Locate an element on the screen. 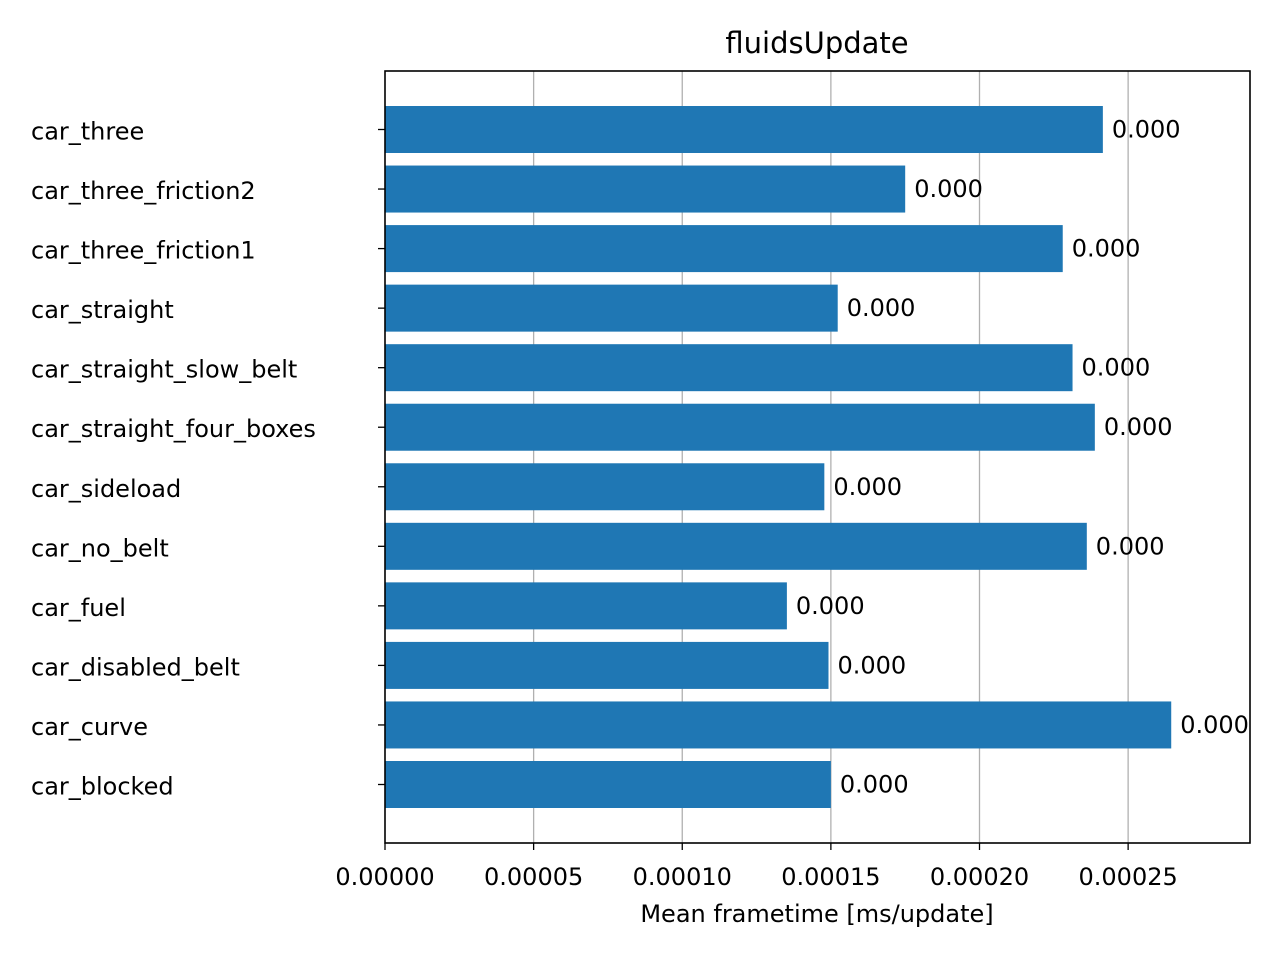  x-tick-label: 0.00020 is located at coordinates (979, 877).